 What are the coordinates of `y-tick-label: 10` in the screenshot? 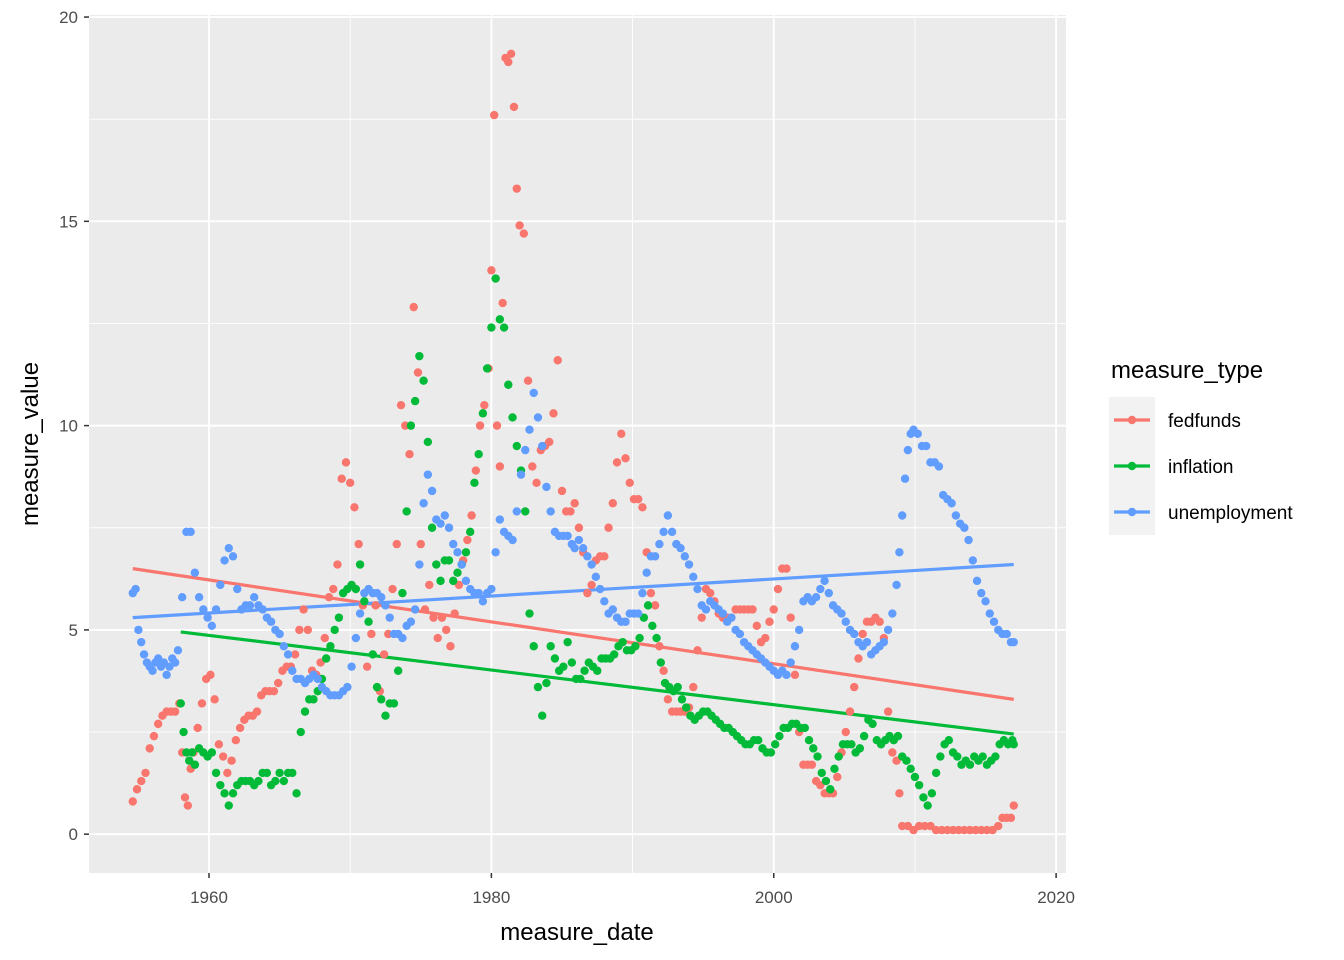 It's located at (68, 426).